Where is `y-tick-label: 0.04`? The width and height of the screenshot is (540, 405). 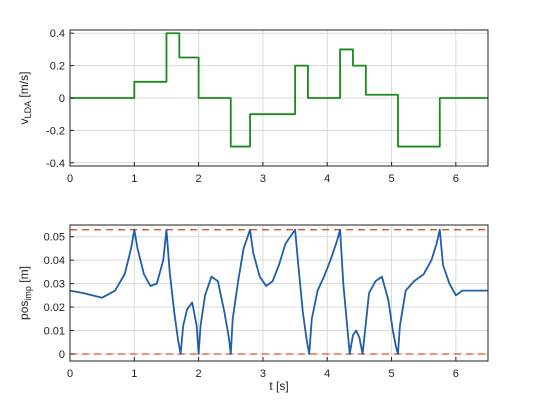
y-tick-label: 0.04 is located at coordinates (54, 261).